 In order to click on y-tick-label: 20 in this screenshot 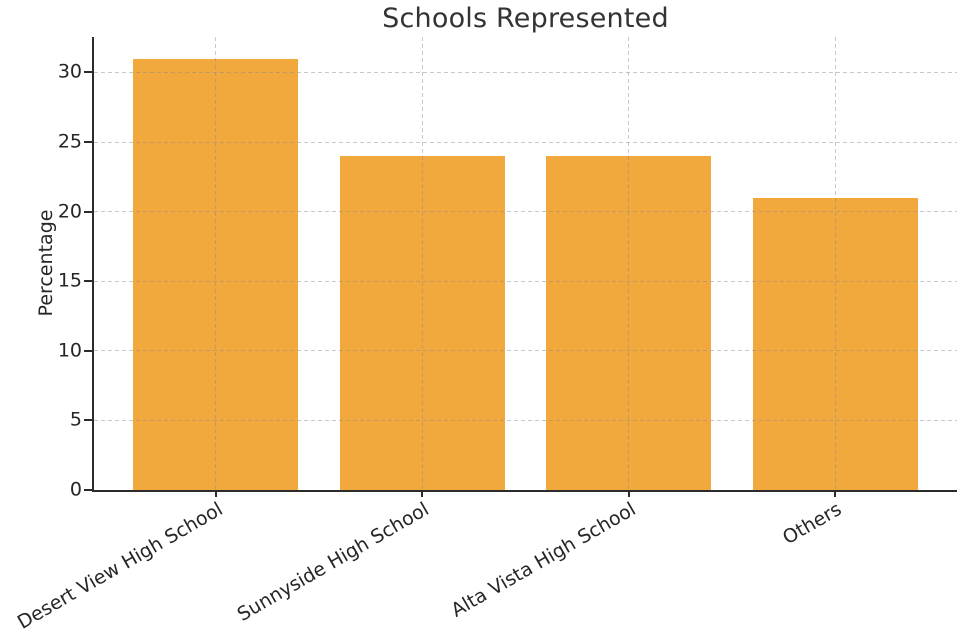, I will do `click(69, 211)`.